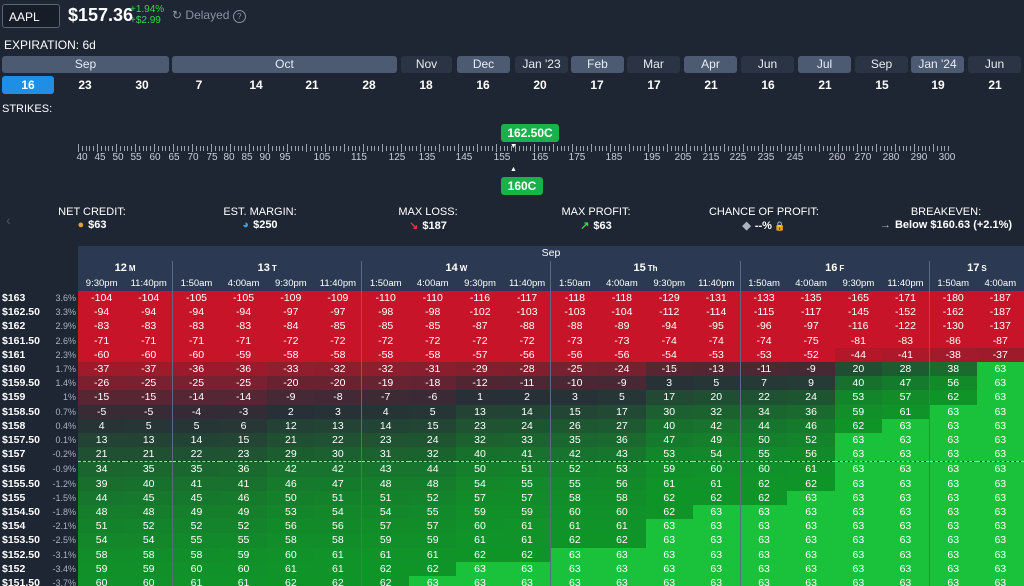 The image size is (1024, 586). Describe the element at coordinates (291, 440) in the screenshot. I see `pl-cell: 21` at that location.